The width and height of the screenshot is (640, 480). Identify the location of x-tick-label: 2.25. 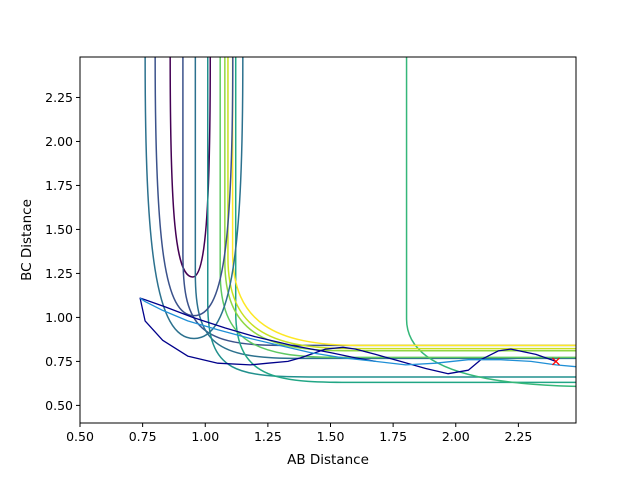
(518, 436).